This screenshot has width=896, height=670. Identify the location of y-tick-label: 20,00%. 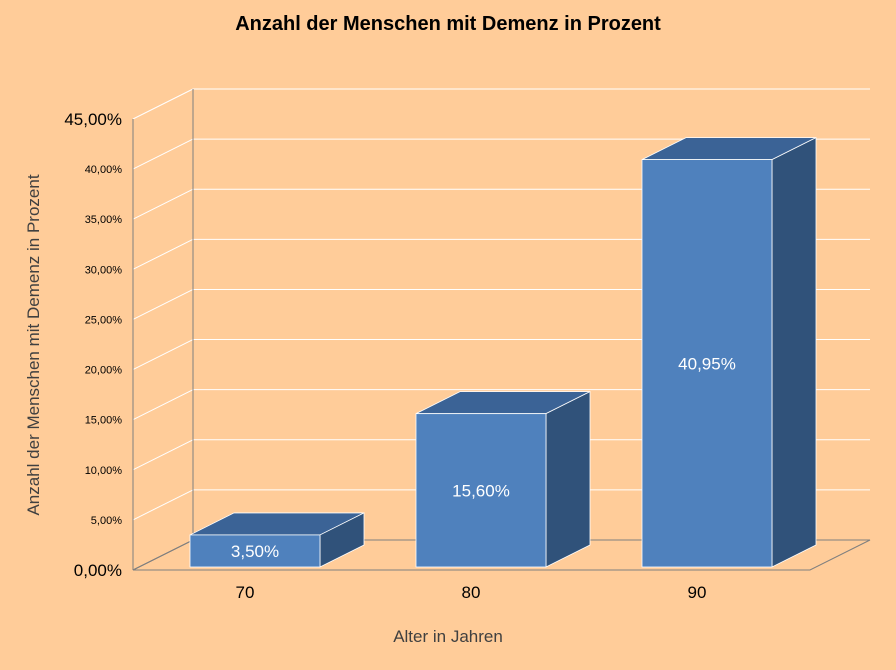
(104, 371).